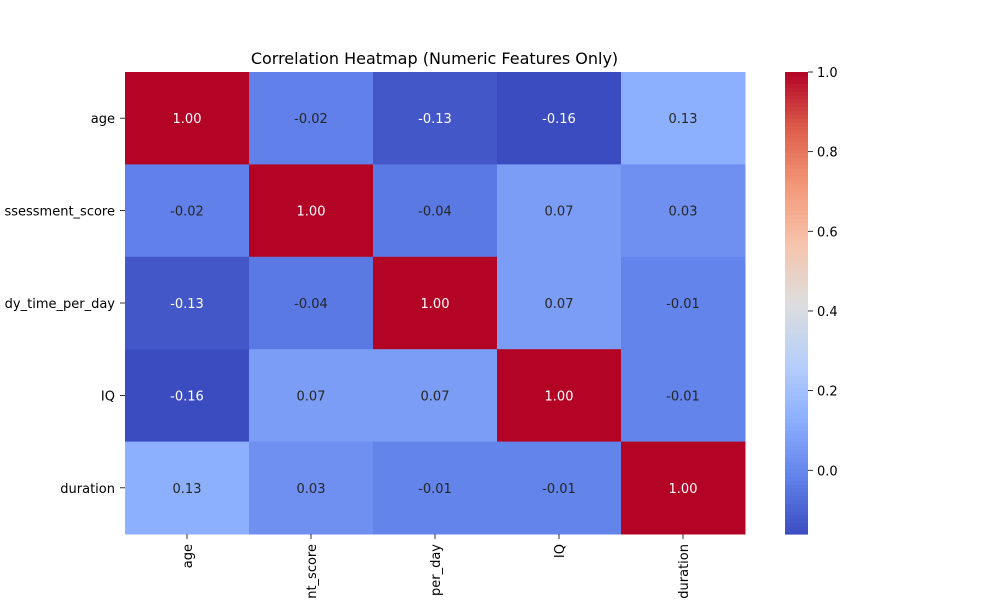 The image size is (1000, 600). Describe the element at coordinates (827, 312) in the screenshot. I see `colorbar-tick-label: 0.4` at that location.